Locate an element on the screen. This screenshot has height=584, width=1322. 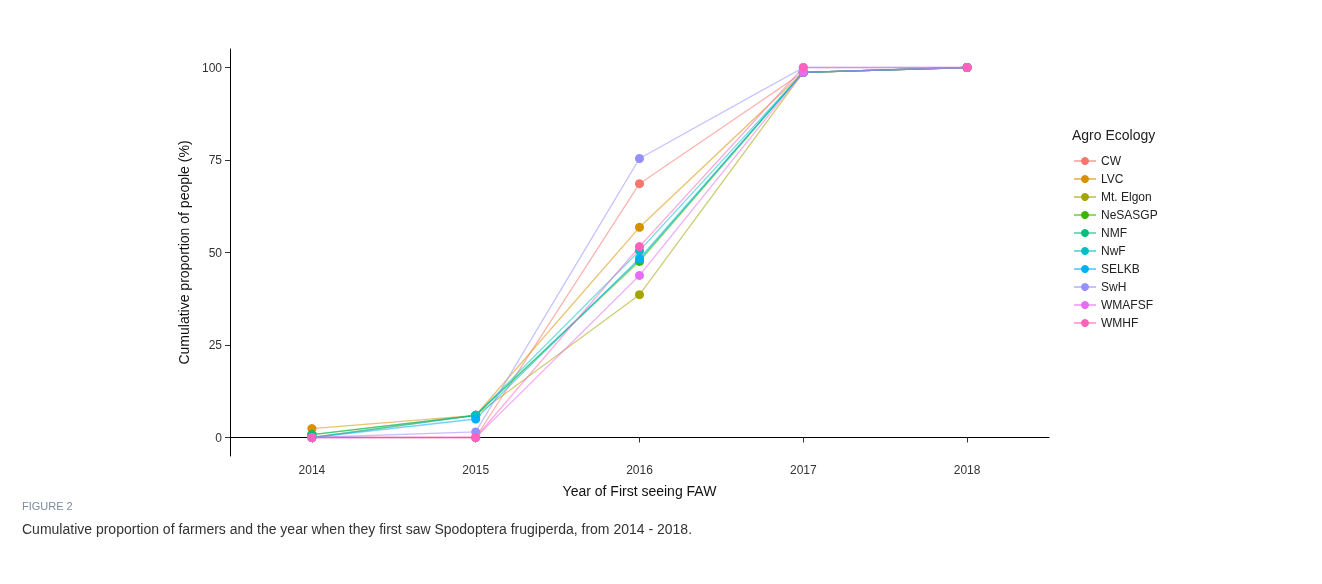
x-tick-label: 2016 is located at coordinates (640, 470).